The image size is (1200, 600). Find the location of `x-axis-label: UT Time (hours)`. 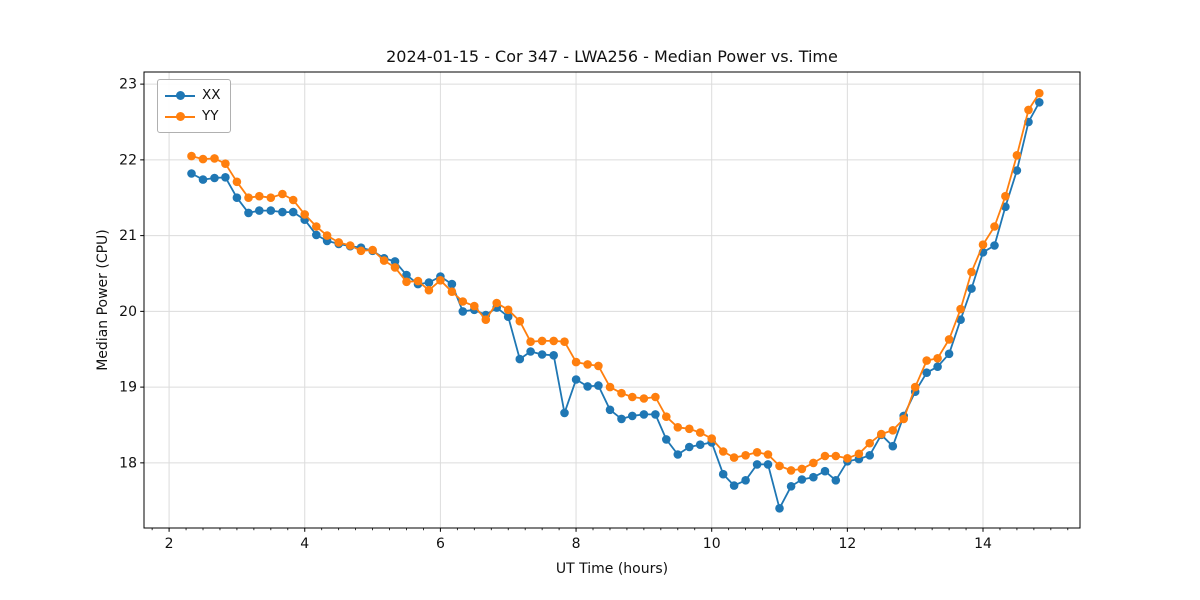

x-axis-label: UT Time (hours) is located at coordinates (612, 569).